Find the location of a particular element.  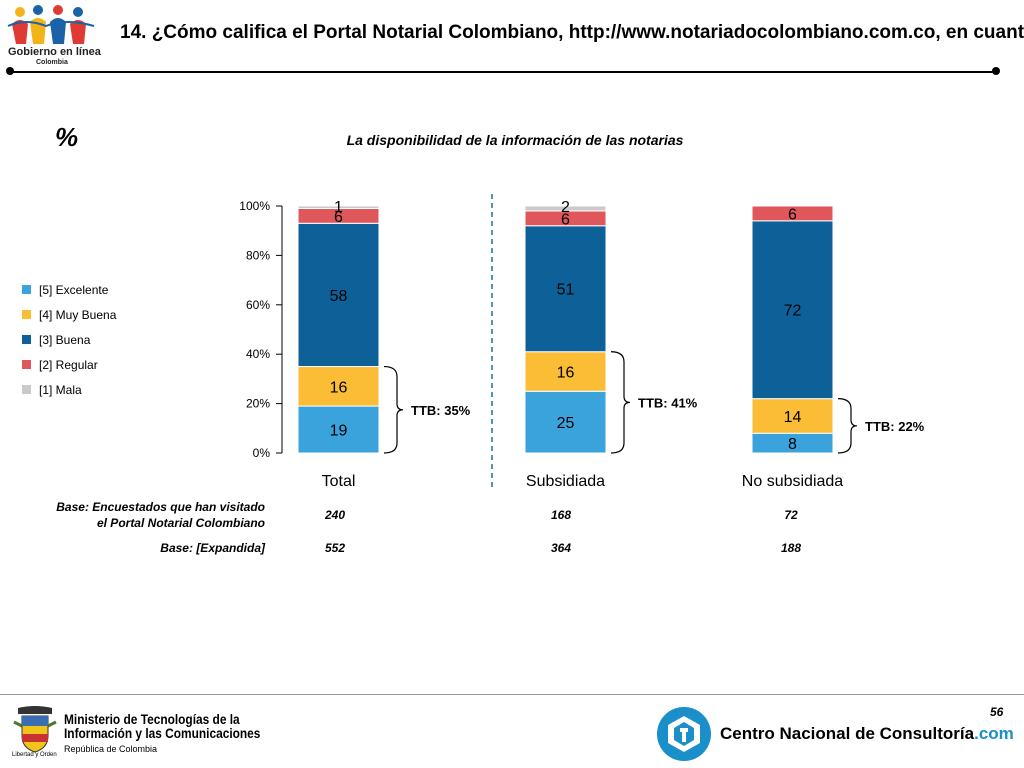

base-visitors-no-subsidiada: 72 is located at coordinates (791, 515).